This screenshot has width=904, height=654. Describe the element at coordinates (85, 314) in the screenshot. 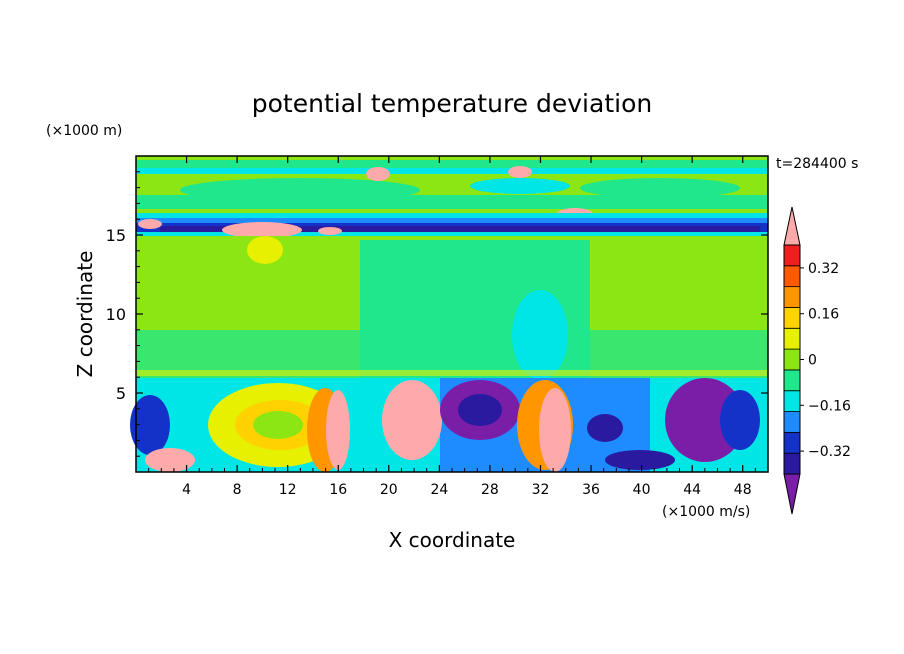

I see `y-axis-label: Z coordinate` at that location.